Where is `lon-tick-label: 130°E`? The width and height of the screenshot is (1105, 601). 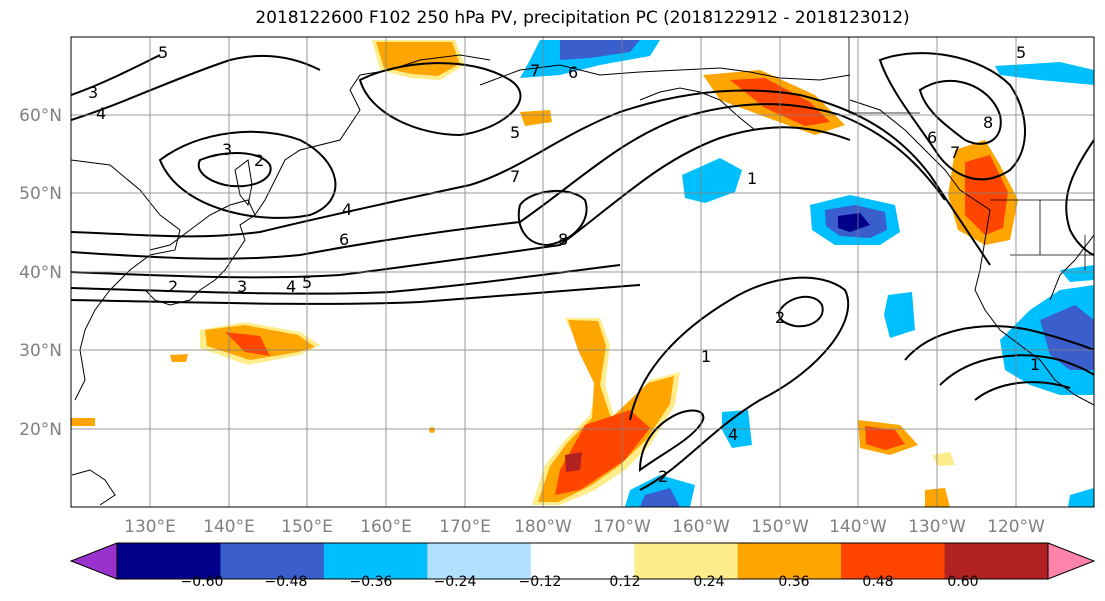
lon-tick-label: 130°E is located at coordinates (150, 527).